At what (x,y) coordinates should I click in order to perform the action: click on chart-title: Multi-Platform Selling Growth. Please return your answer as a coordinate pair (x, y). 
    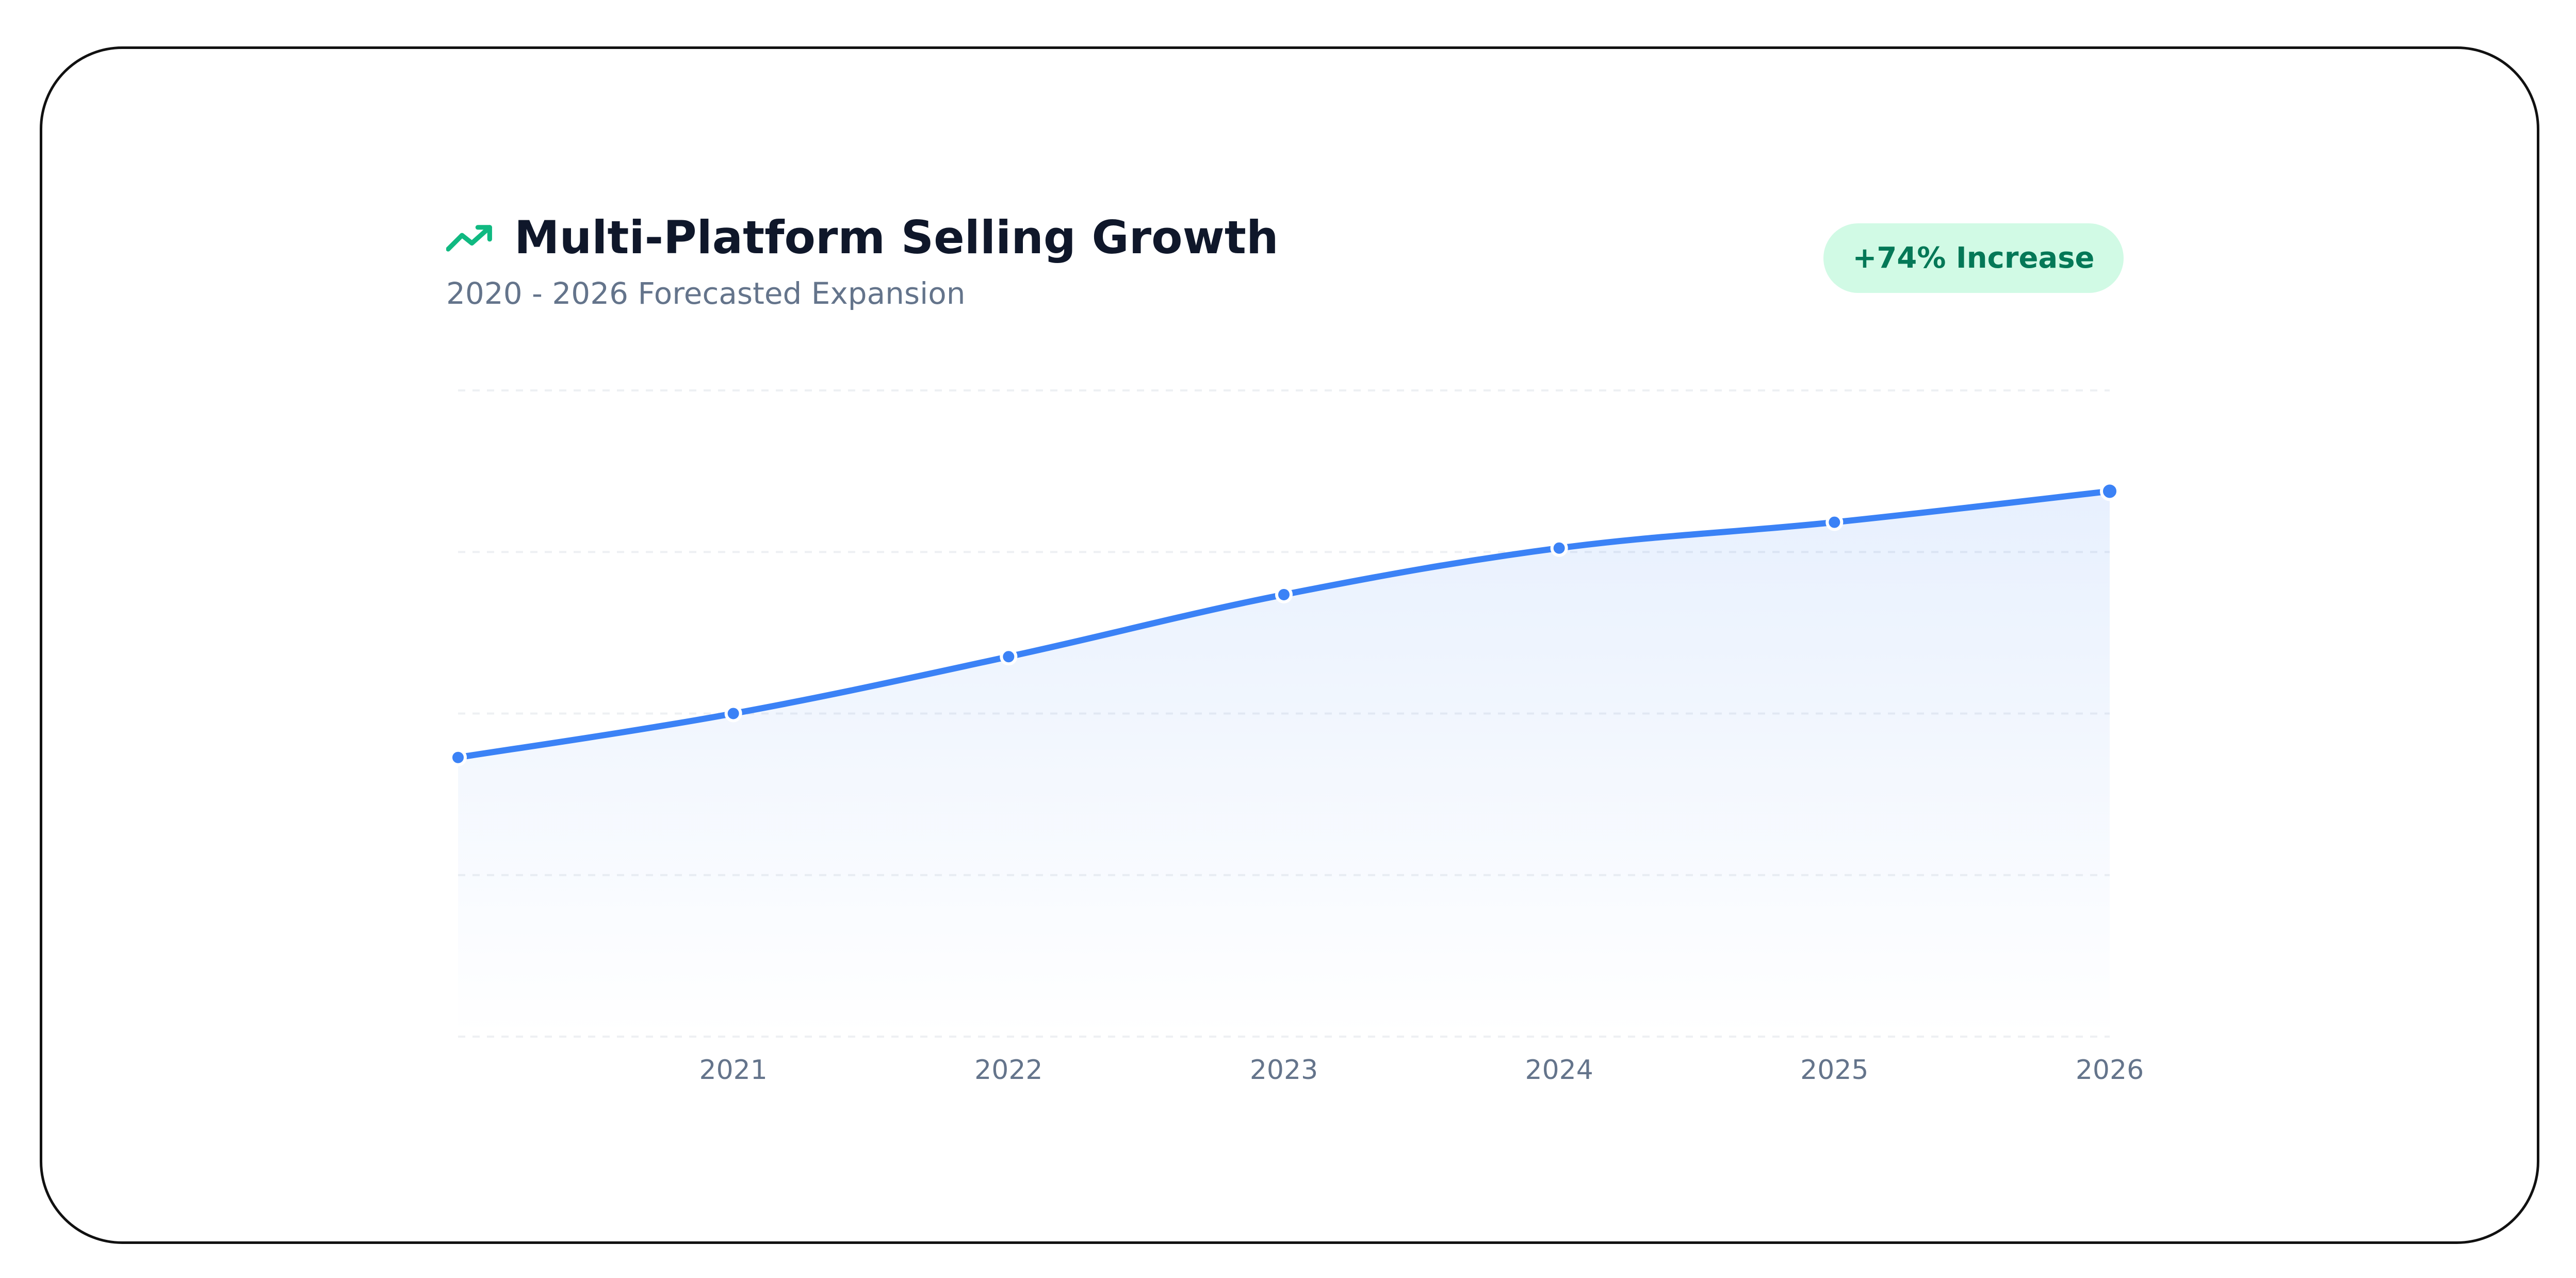
    Looking at the image, I should click on (897, 237).